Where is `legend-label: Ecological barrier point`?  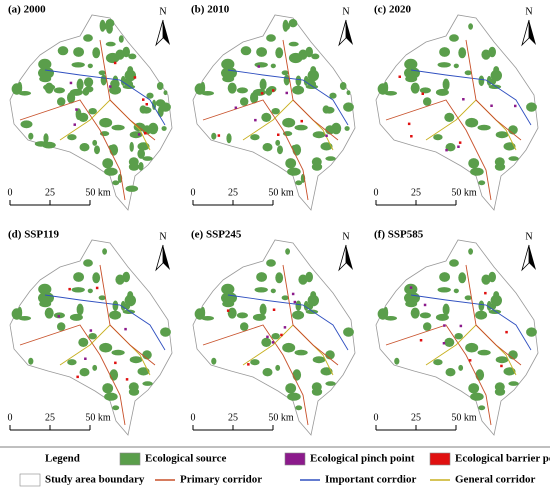 legend-label: Ecological barrier point is located at coordinates (502, 459).